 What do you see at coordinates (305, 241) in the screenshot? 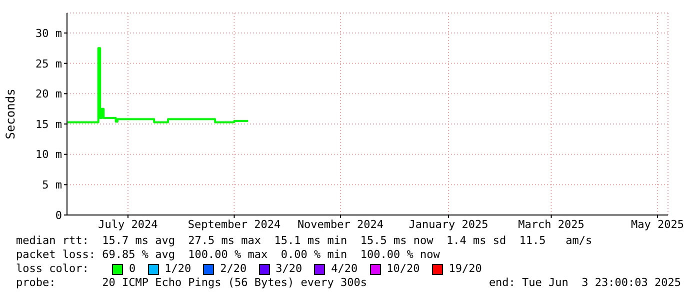
I see `text: median rtt: 15.7 ms avg 27.5 ms max 15.1 ms min 15.5 ms now 1.4 ms sd 11.5 am/s` at bounding box center [305, 241].